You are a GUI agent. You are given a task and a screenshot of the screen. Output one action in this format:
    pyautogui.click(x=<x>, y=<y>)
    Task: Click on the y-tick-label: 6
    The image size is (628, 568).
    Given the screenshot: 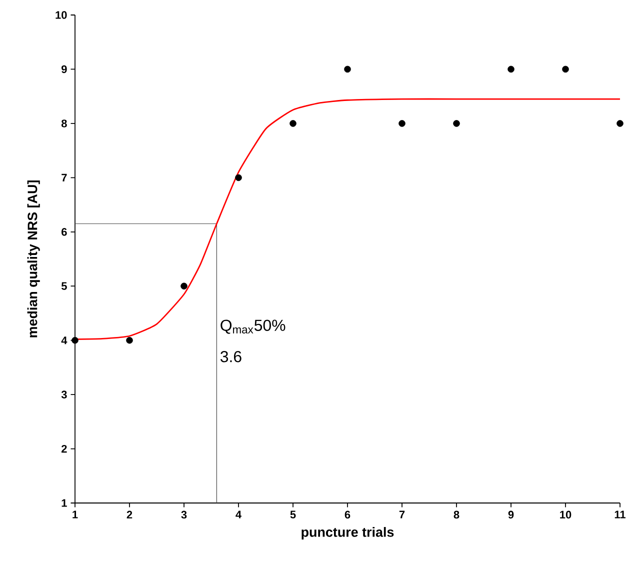 What is the action you would take?
    pyautogui.click(x=64, y=232)
    